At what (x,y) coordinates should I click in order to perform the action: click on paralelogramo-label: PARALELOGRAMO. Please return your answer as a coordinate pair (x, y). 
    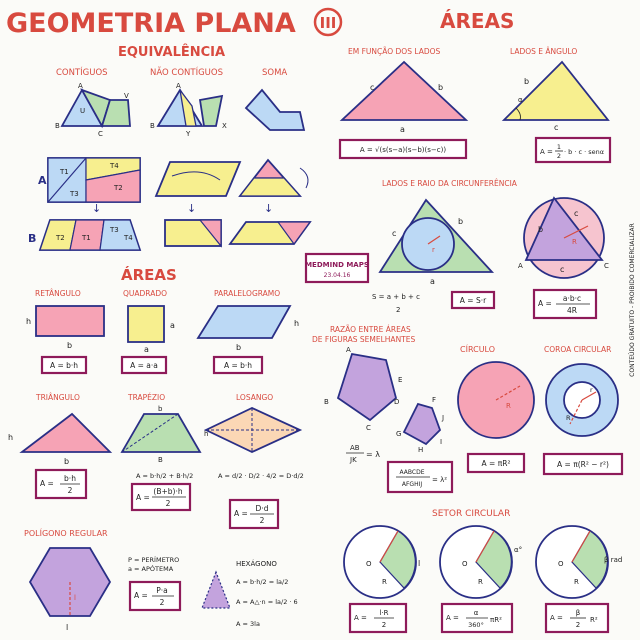
    Looking at the image, I should click on (247, 293).